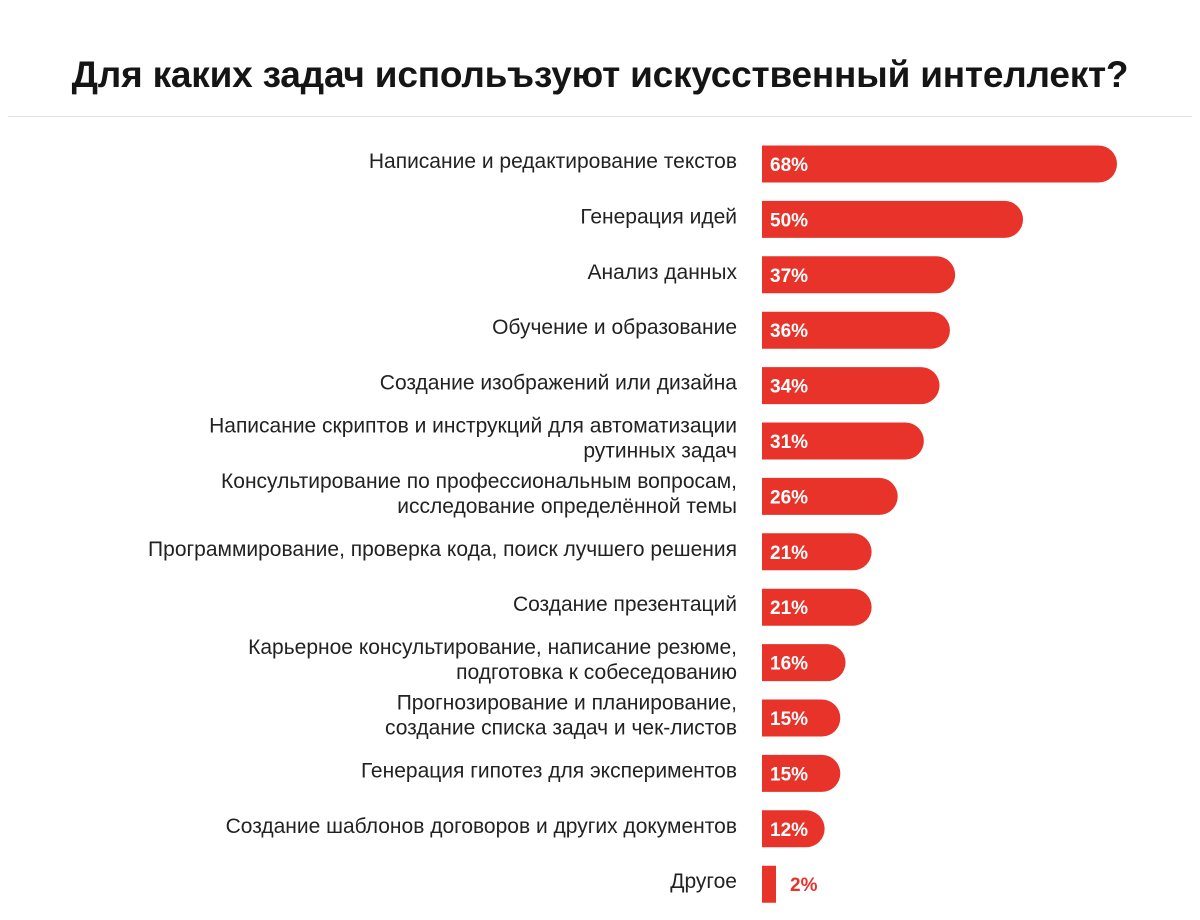 This screenshot has height=920, width=1200. I want to click on category-label-11-line-2: создание списка задач и чек-листов, so click(561, 728).